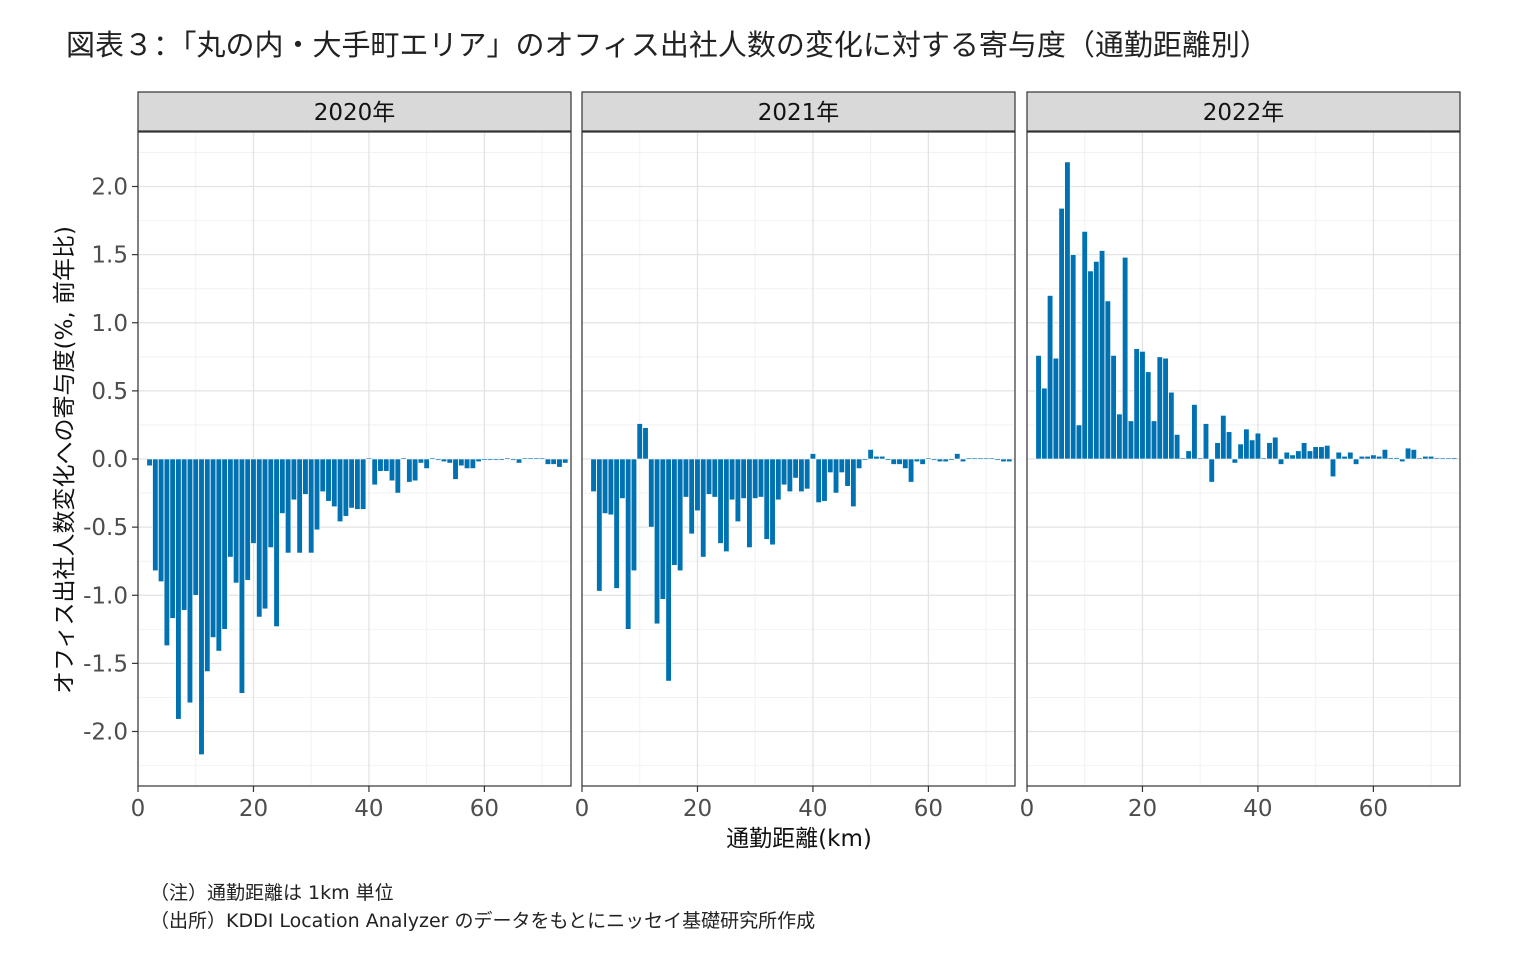 The width and height of the screenshot is (1515, 964). I want to click on y-tick-label: 0.0, so click(109, 460).